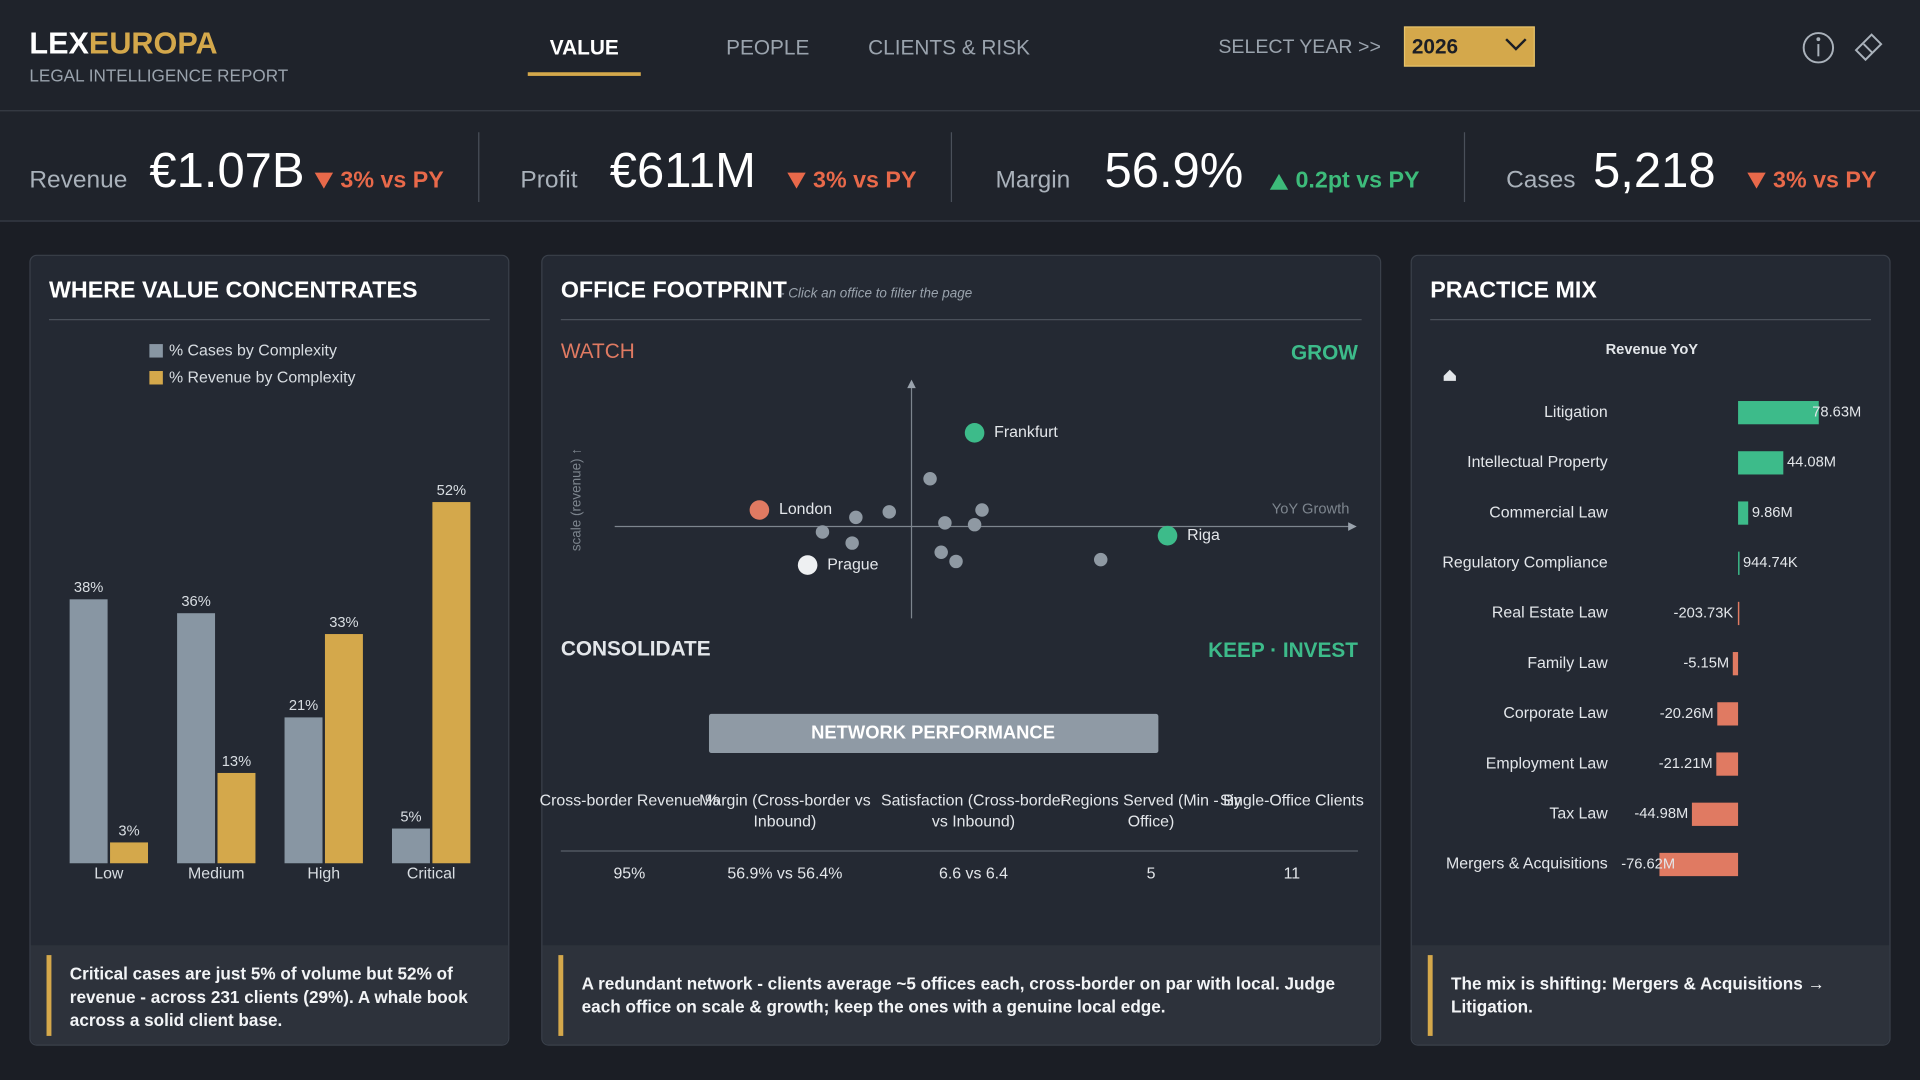 This screenshot has height=1080, width=1920. What do you see at coordinates (451, 491) in the screenshot?
I see `bar-value-label: 52%` at bounding box center [451, 491].